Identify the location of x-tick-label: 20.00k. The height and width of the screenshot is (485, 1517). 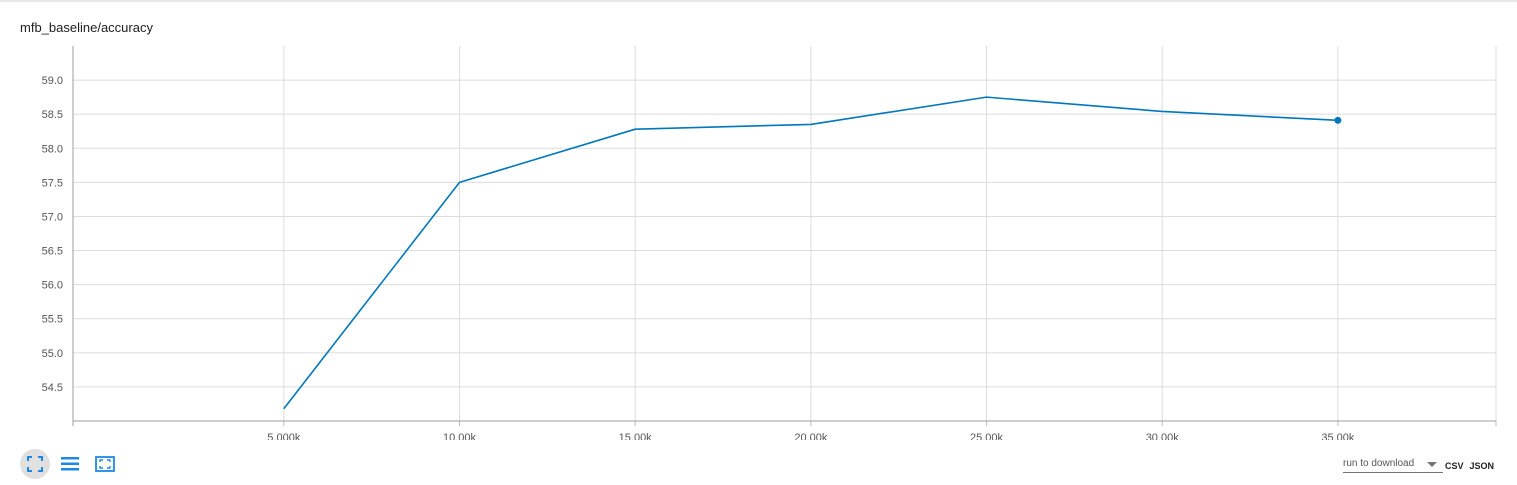
(811, 436).